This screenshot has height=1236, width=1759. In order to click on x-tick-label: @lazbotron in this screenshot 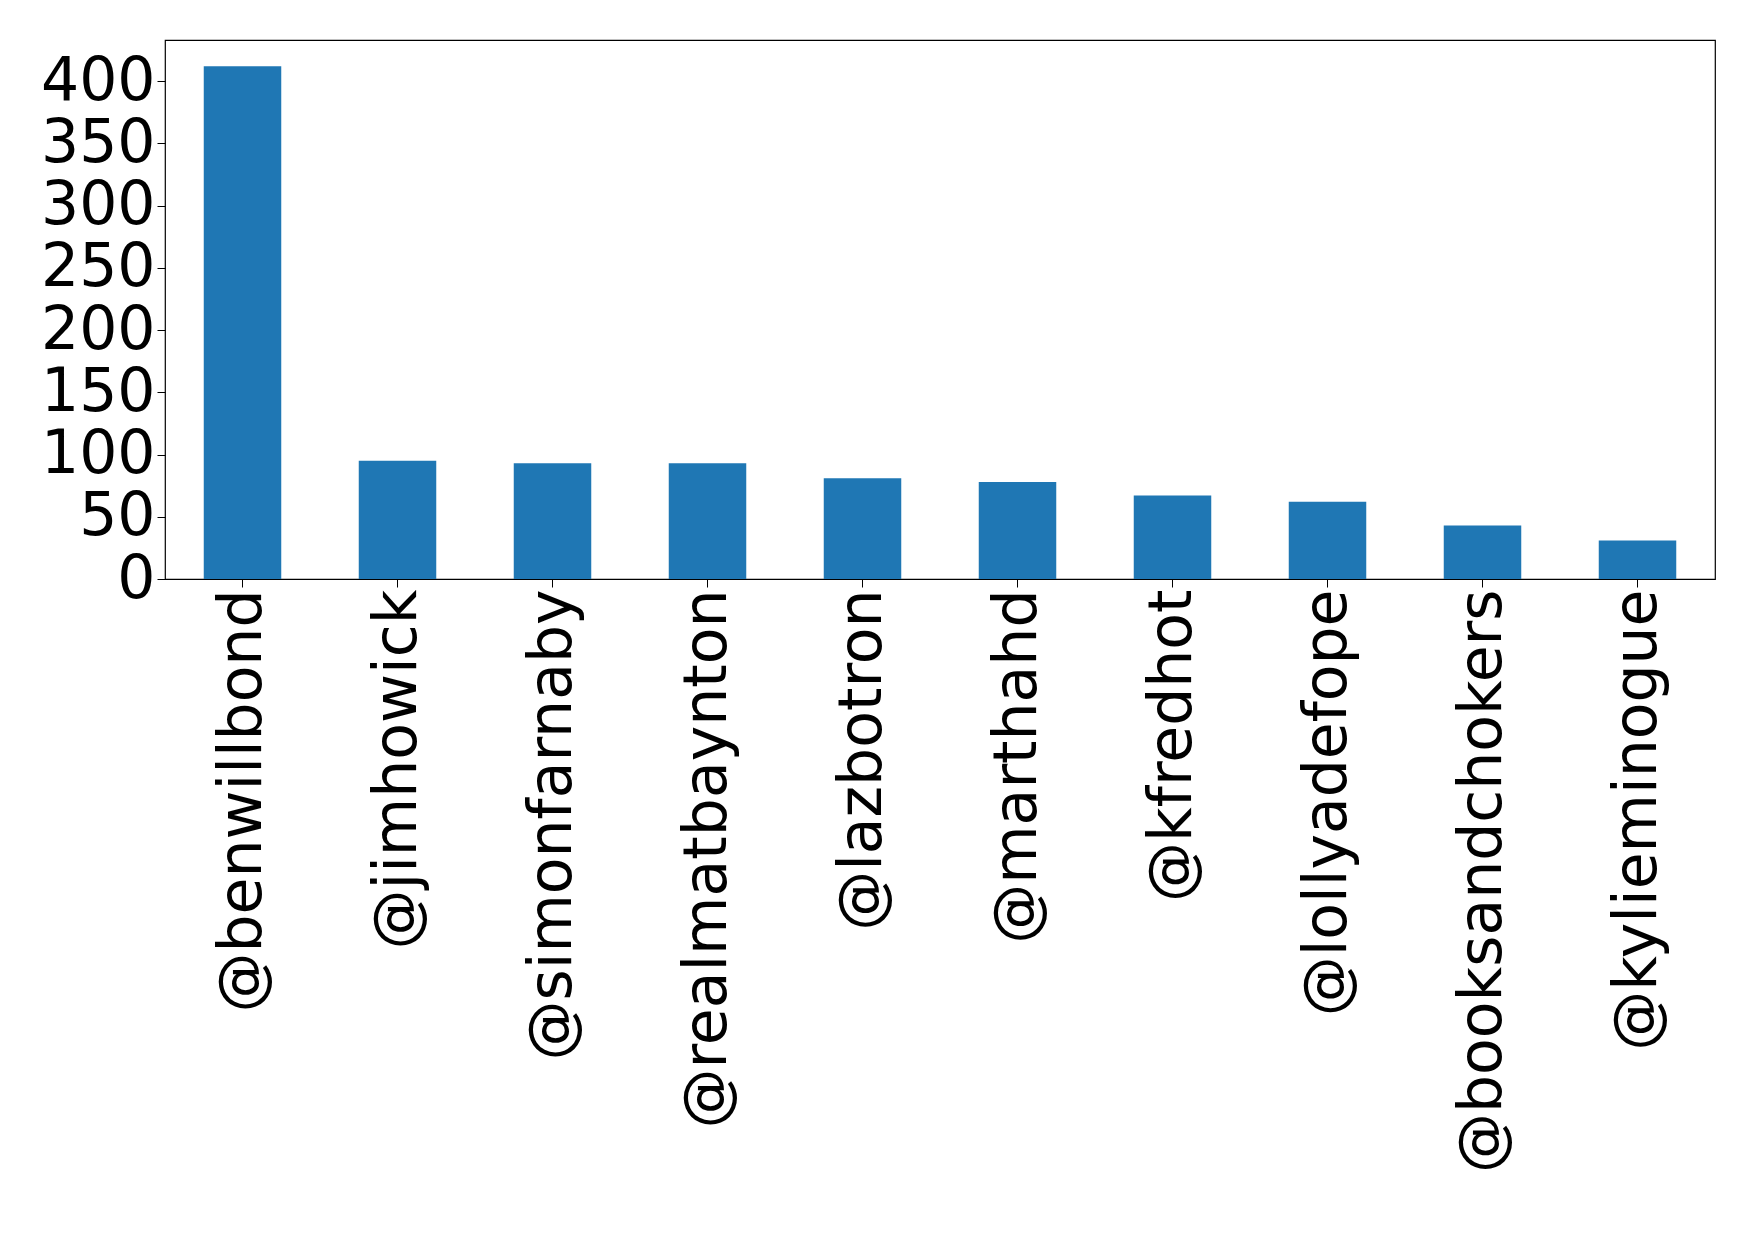, I will do `click(859, 760)`.